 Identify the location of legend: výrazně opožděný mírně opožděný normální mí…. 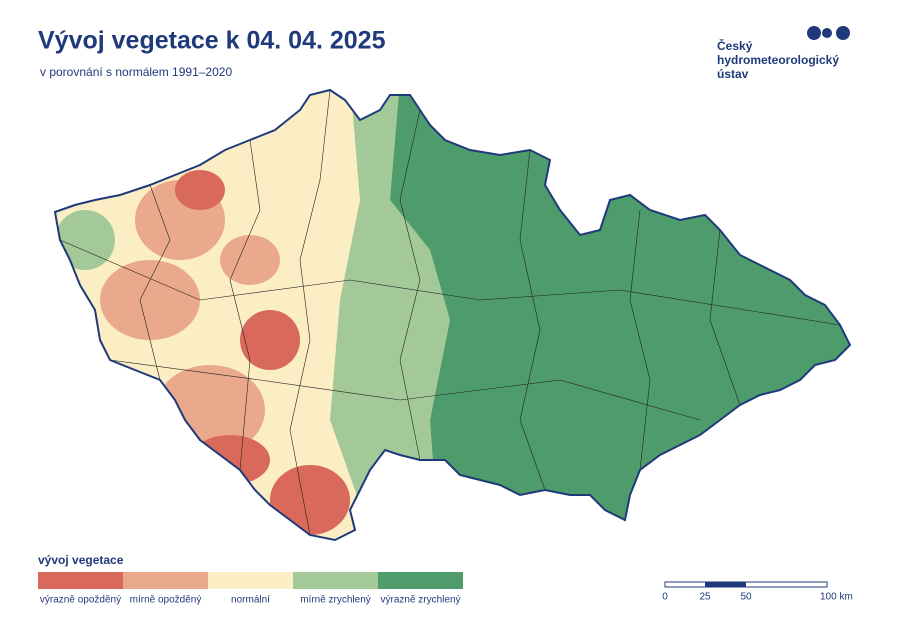
(250, 589).